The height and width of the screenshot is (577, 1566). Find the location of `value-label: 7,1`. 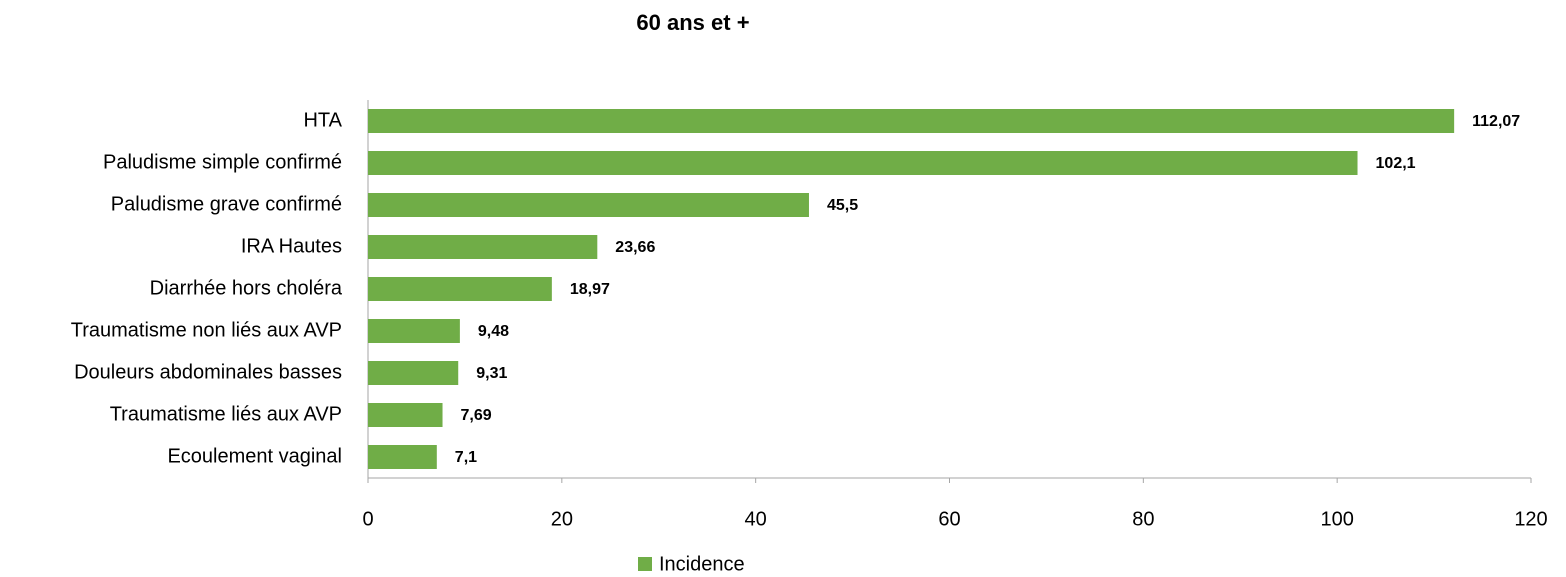

value-label: 7,1 is located at coordinates (466, 457).